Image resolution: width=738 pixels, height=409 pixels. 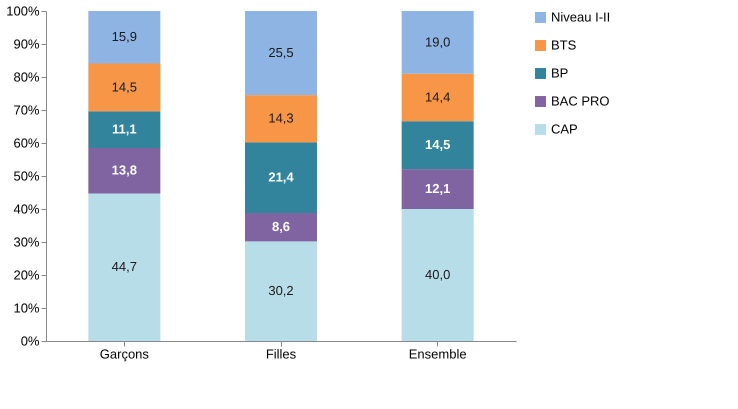 What do you see at coordinates (26, 44) in the screenshot?
I see `y-tick-label: 90%` at bounding box center [26, 44].